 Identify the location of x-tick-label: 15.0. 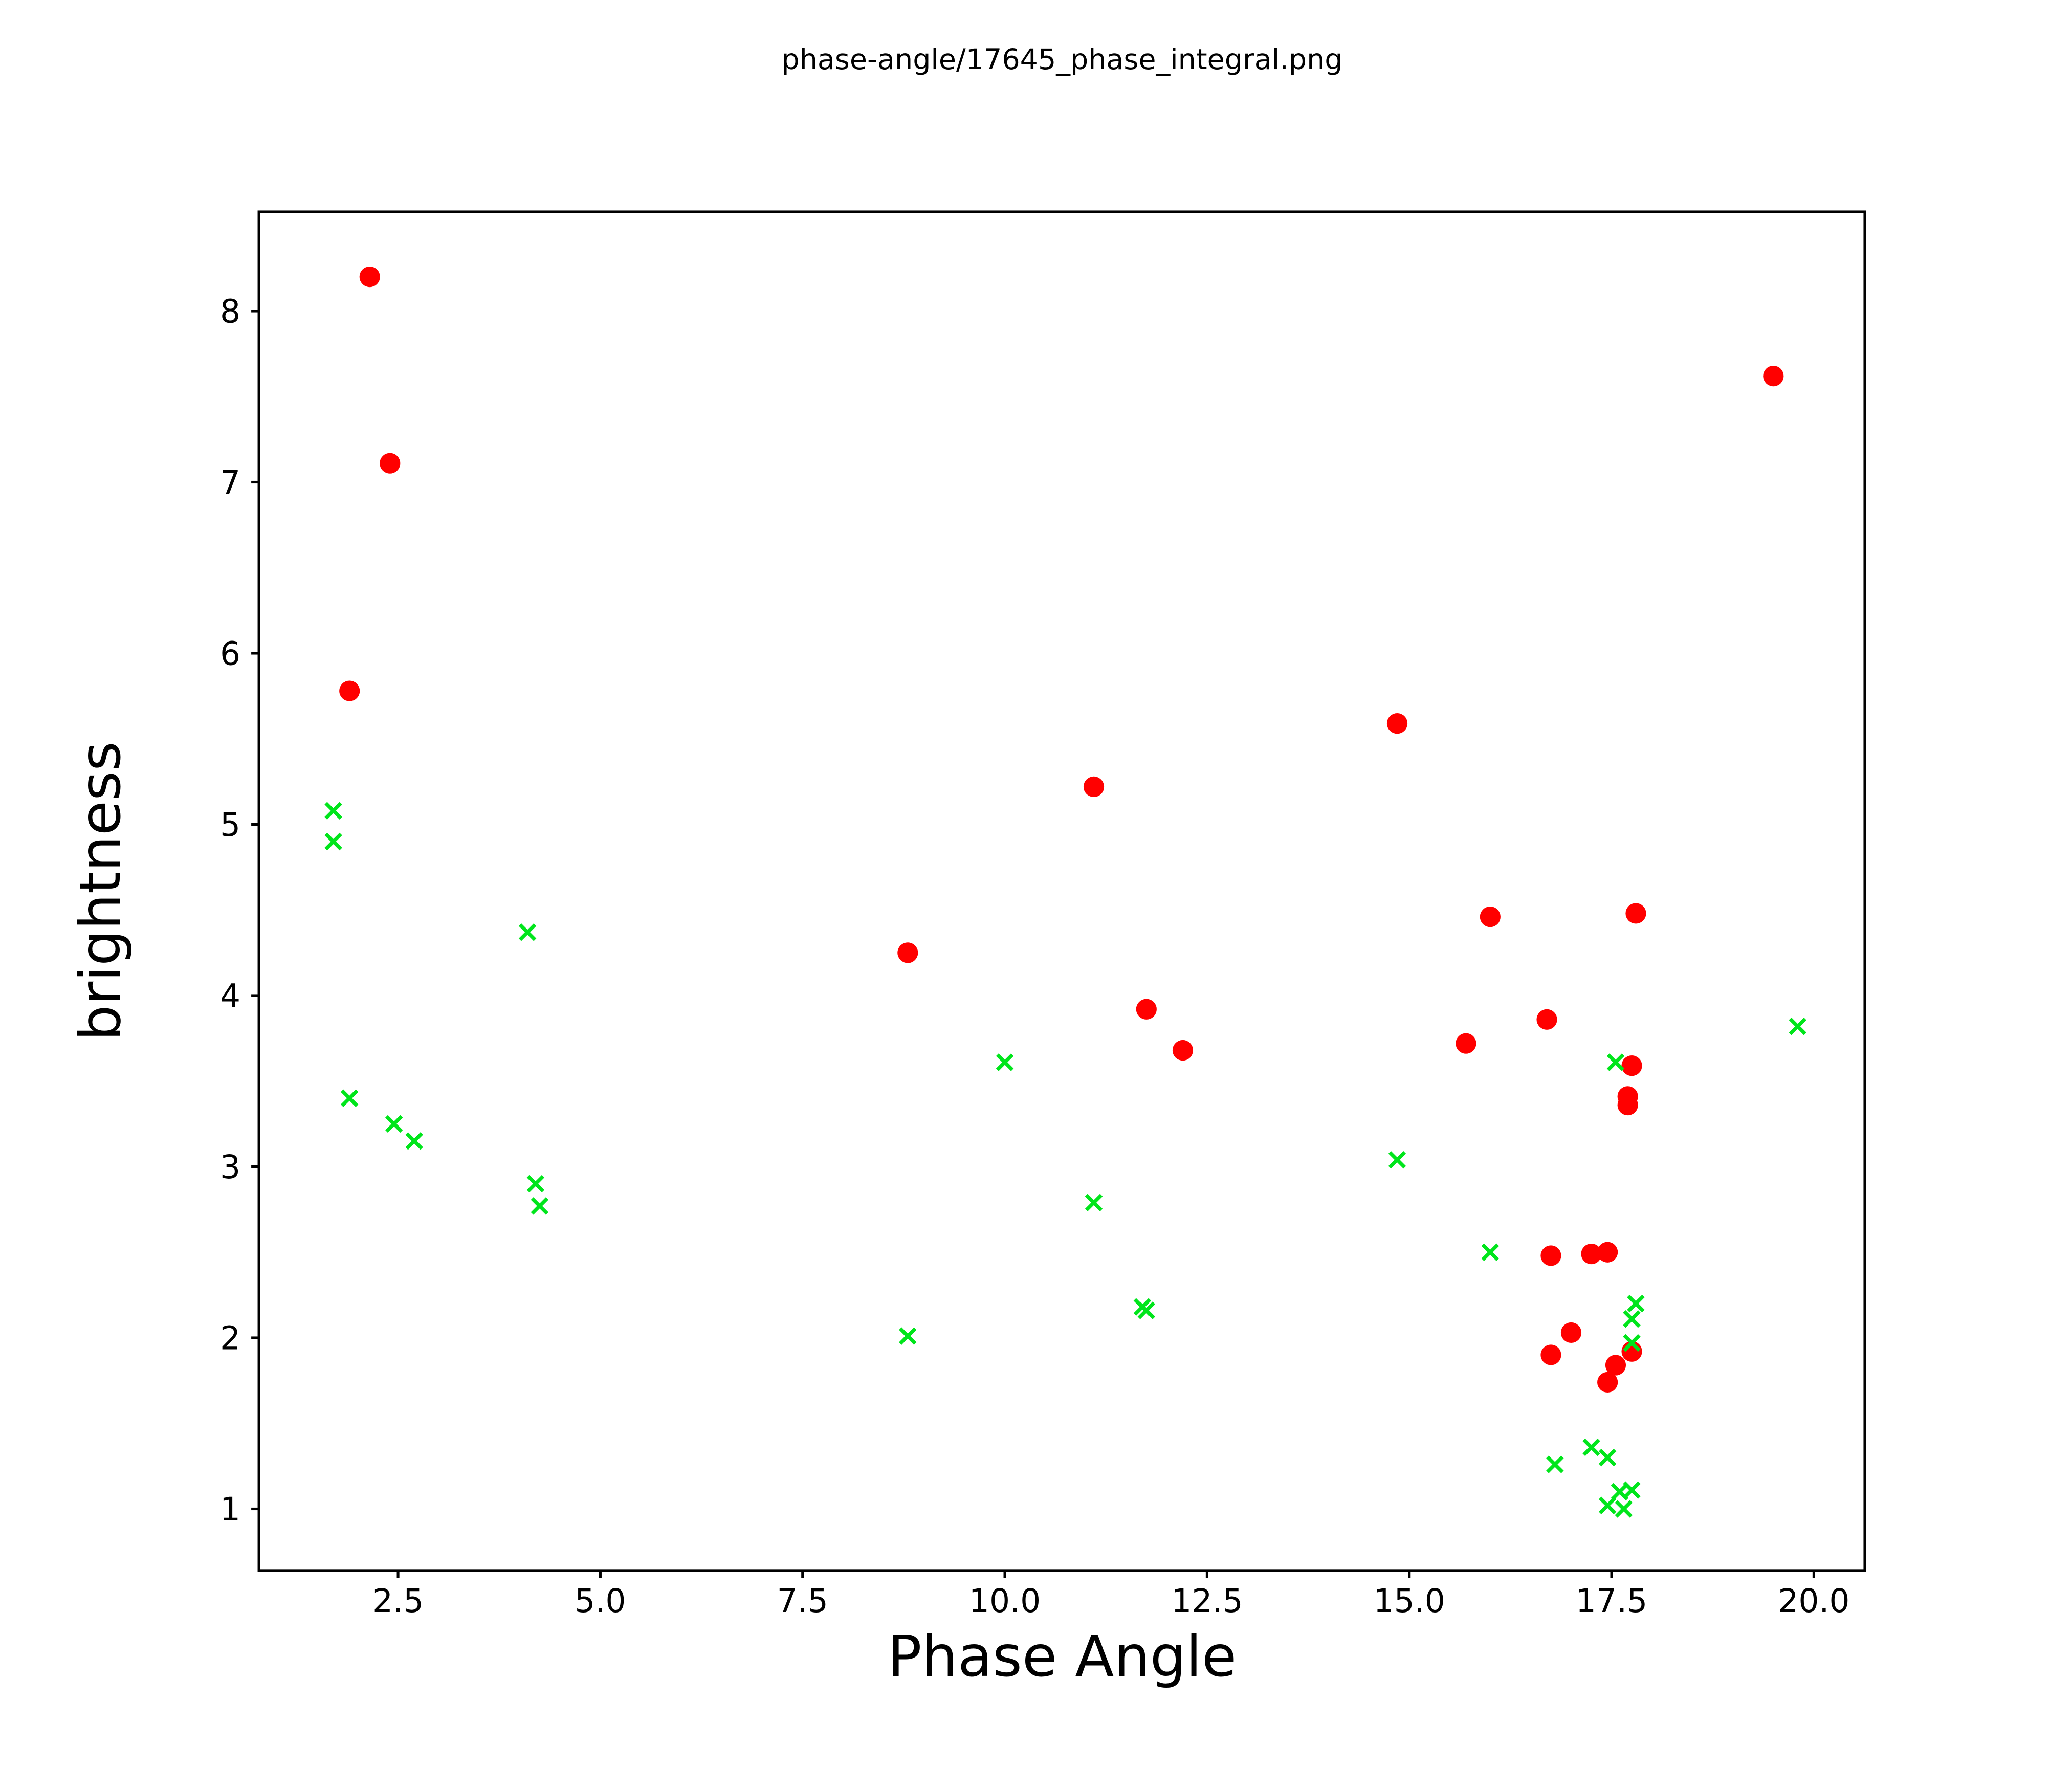
(1409, 1601).